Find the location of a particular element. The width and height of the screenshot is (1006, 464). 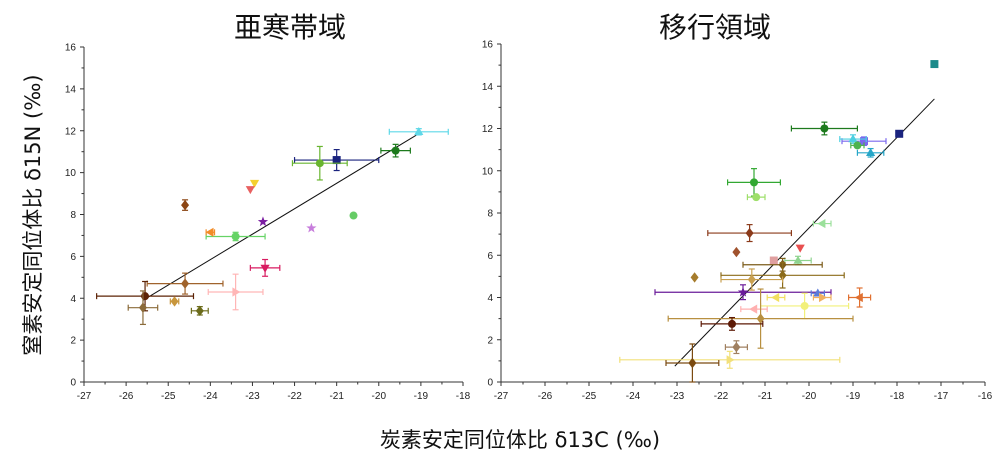

right-chart-title: 移行領域 is located at coordinates (715, 27).